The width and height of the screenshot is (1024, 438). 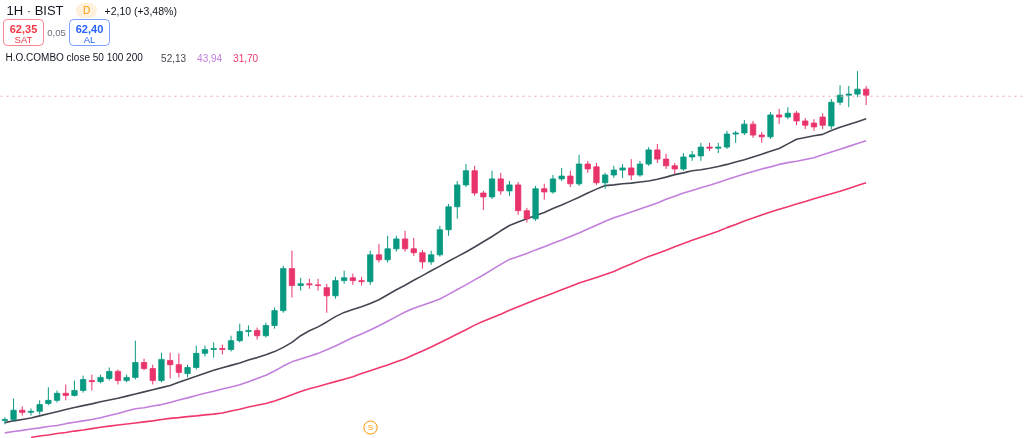 What do you see at coordinates (174, 58) in the screenshot?
I see `text: 52,13` at bounding box center [174, 58].